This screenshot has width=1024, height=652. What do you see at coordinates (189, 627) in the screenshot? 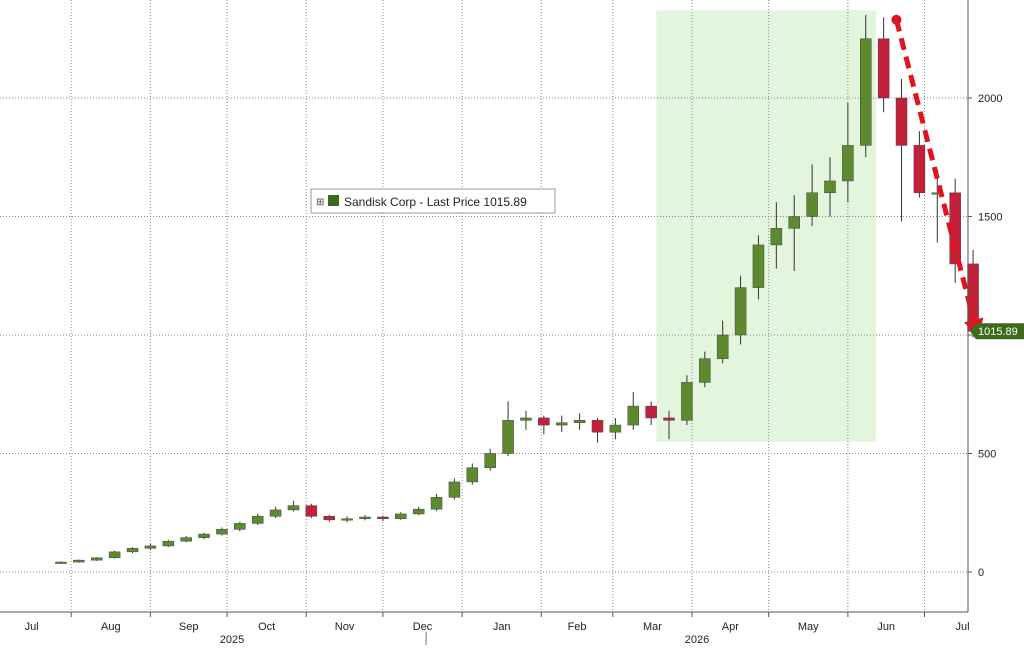
I see `x-tick-label: Sep` at bounding box center [189, 627].